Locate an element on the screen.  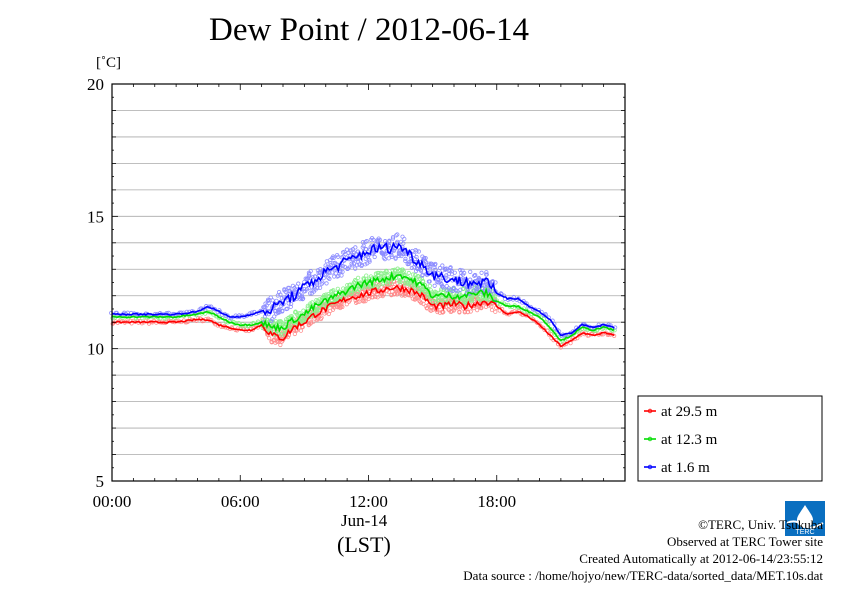
series-lines is located at coordinates (363, 294).